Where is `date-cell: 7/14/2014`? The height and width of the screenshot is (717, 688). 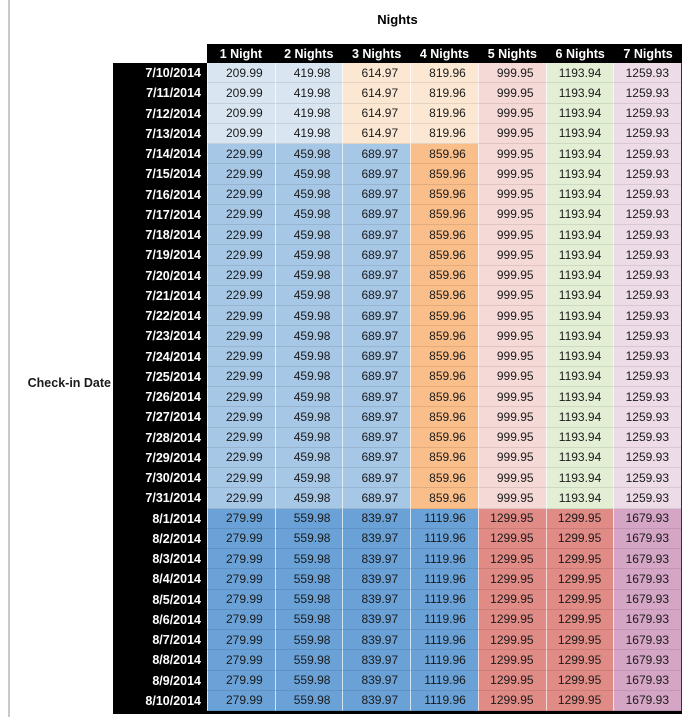
date-cell: 7/14/2014 is located at coordinates (160, 154).